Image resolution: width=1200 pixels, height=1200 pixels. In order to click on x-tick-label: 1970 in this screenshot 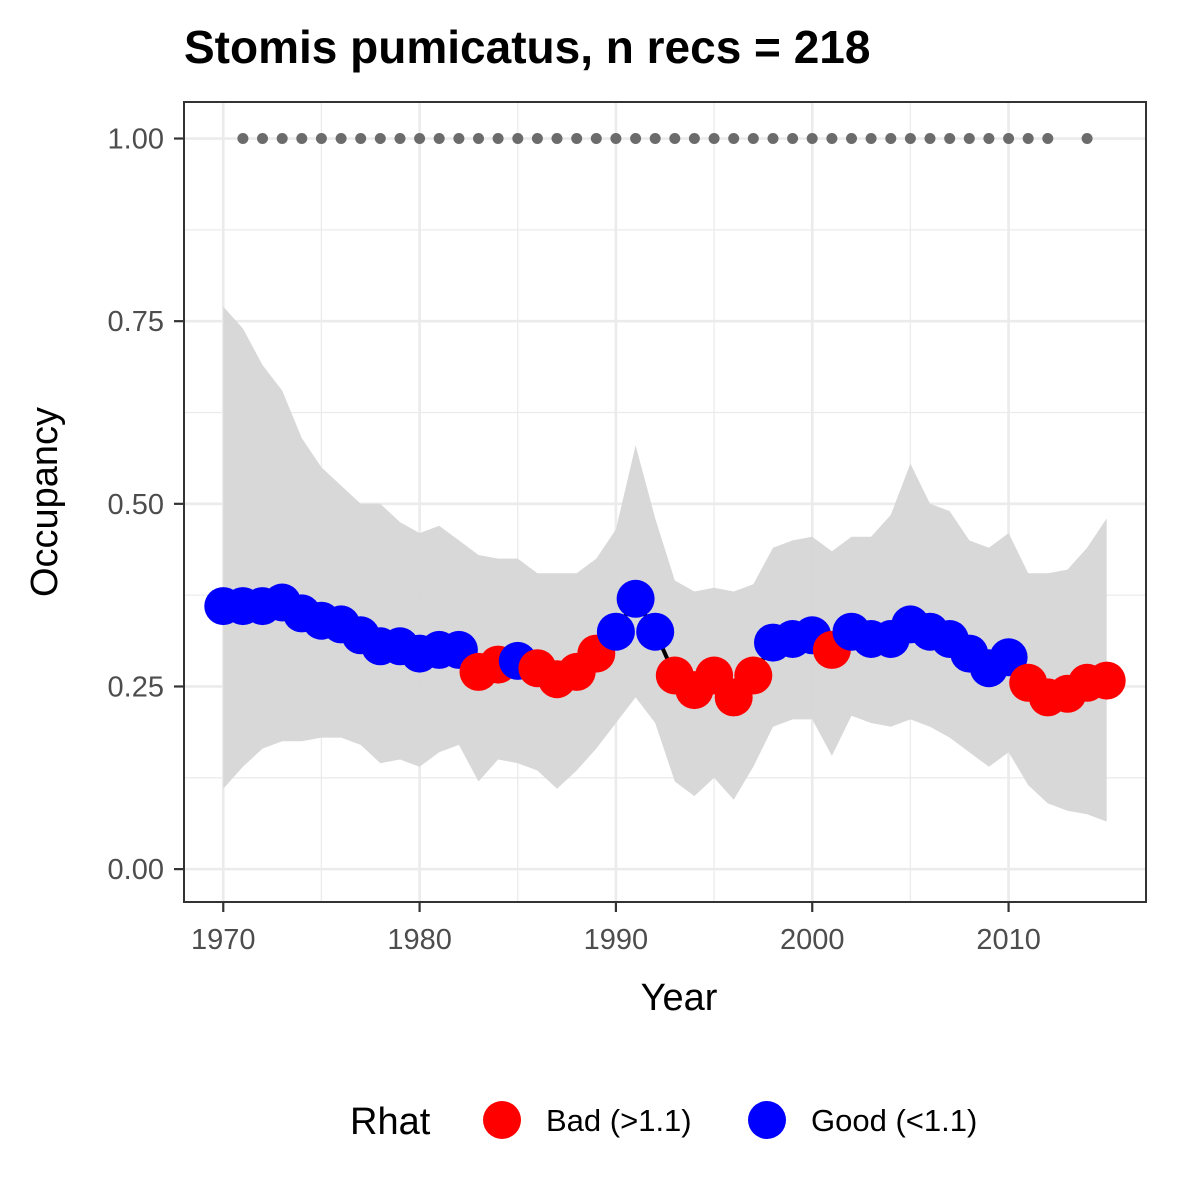, I will do `click(223, 940)`.